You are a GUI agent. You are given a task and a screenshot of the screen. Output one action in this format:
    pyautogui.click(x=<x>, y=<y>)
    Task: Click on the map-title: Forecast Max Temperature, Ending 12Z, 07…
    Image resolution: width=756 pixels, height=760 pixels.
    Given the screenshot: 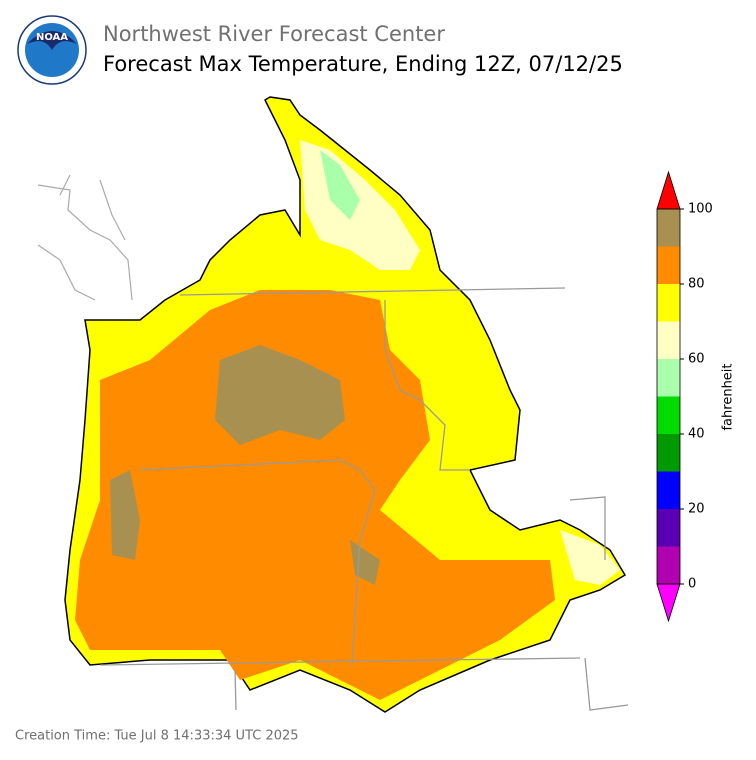 What is the action you would take?
    pyautogui.click(x=363, y=64)
    